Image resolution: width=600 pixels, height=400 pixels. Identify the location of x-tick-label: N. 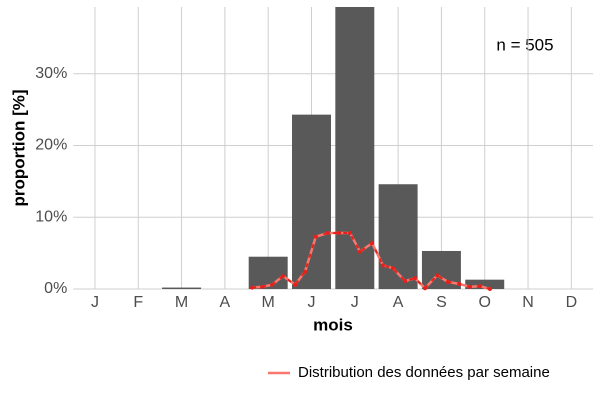
(528, 302).